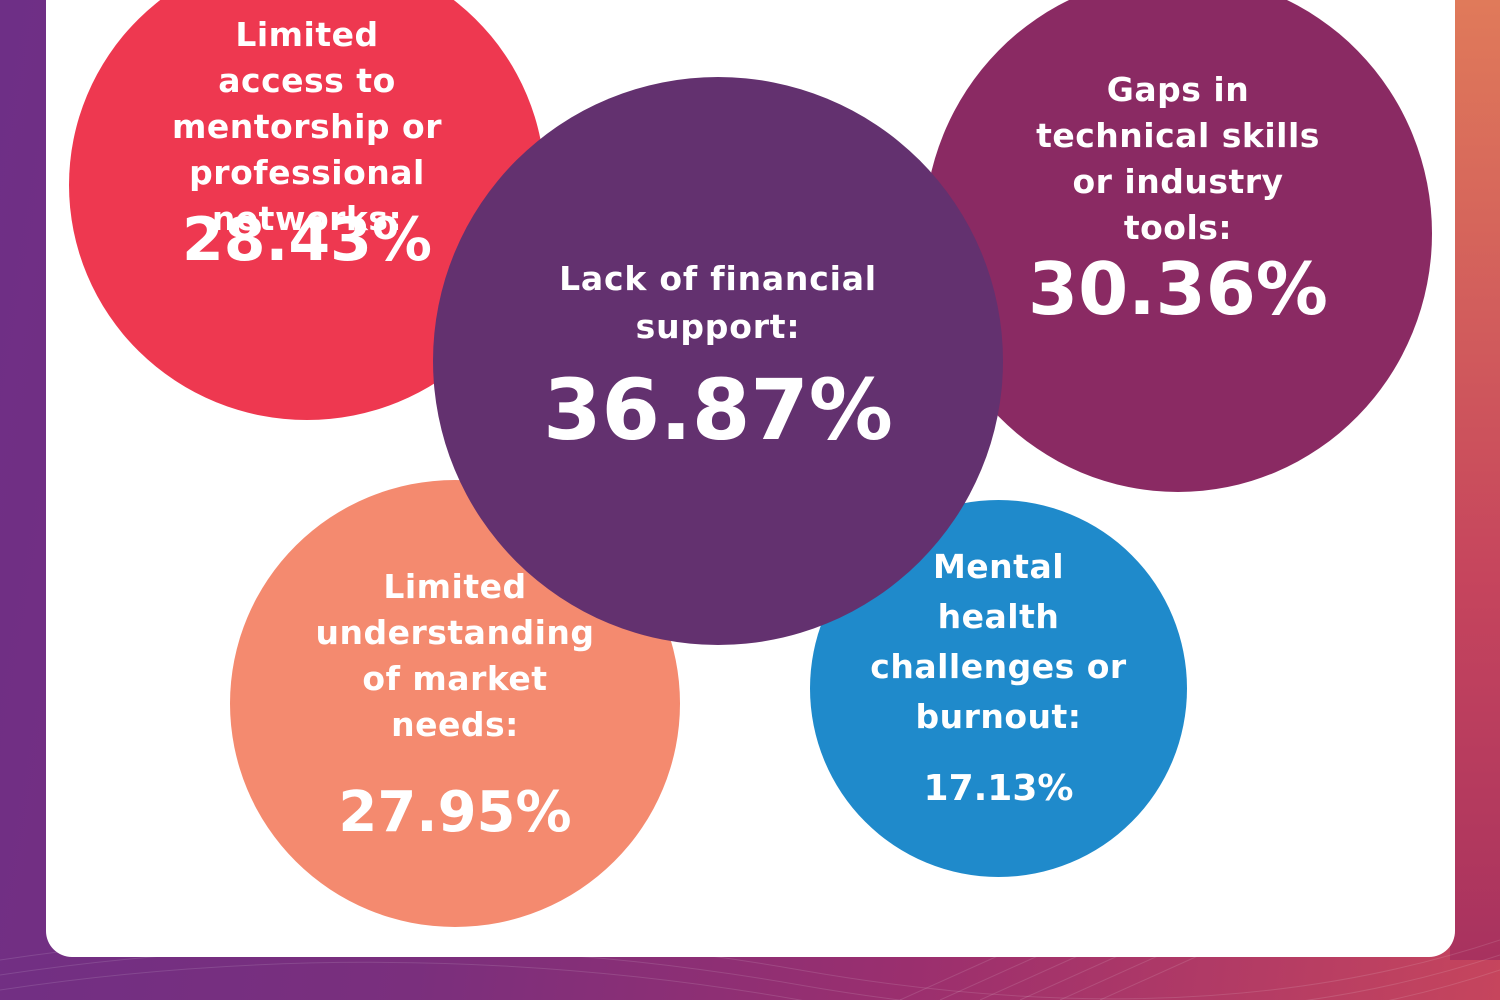 This screenshot has width=1500, height=1000. What do you see at coordinates (998, 788) in the screenshot?
I see `bubble-value: 17.13%` at bounding box center [998, 788].